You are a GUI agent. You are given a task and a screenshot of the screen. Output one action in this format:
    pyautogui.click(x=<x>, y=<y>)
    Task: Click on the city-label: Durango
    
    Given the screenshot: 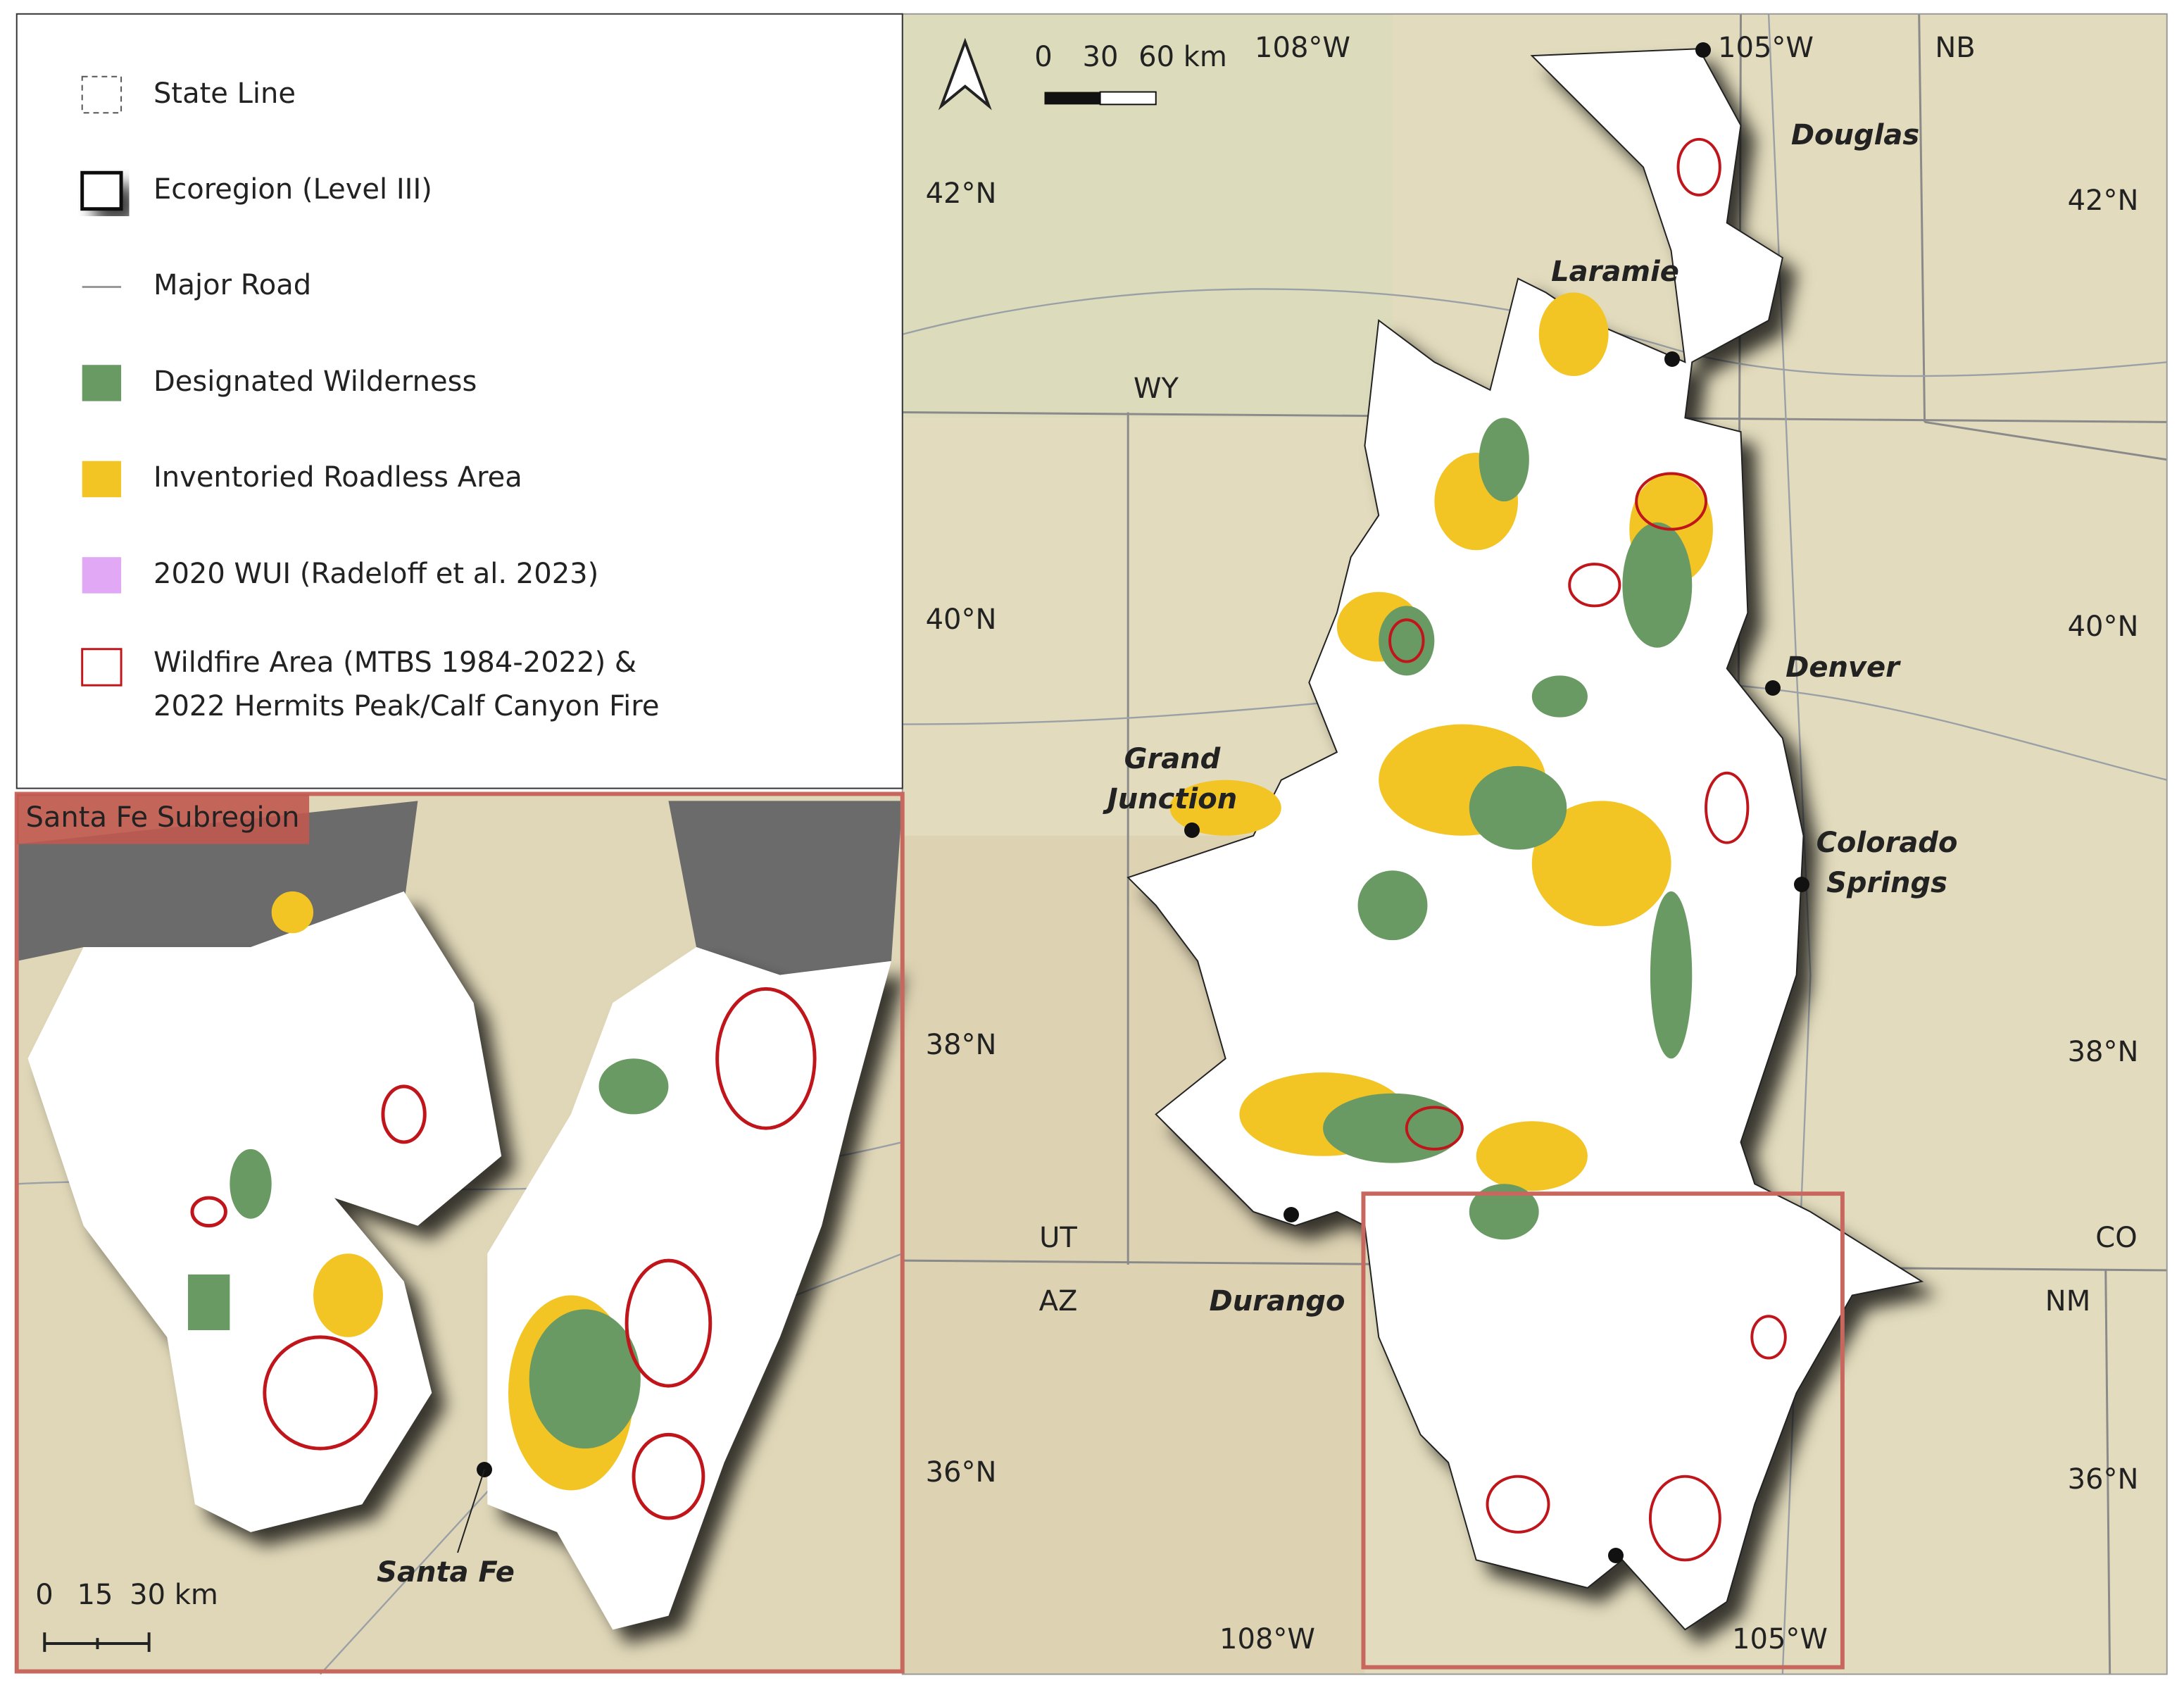 What is the action you would take?
    pyautogui.click(x=1277, y=1301)
    